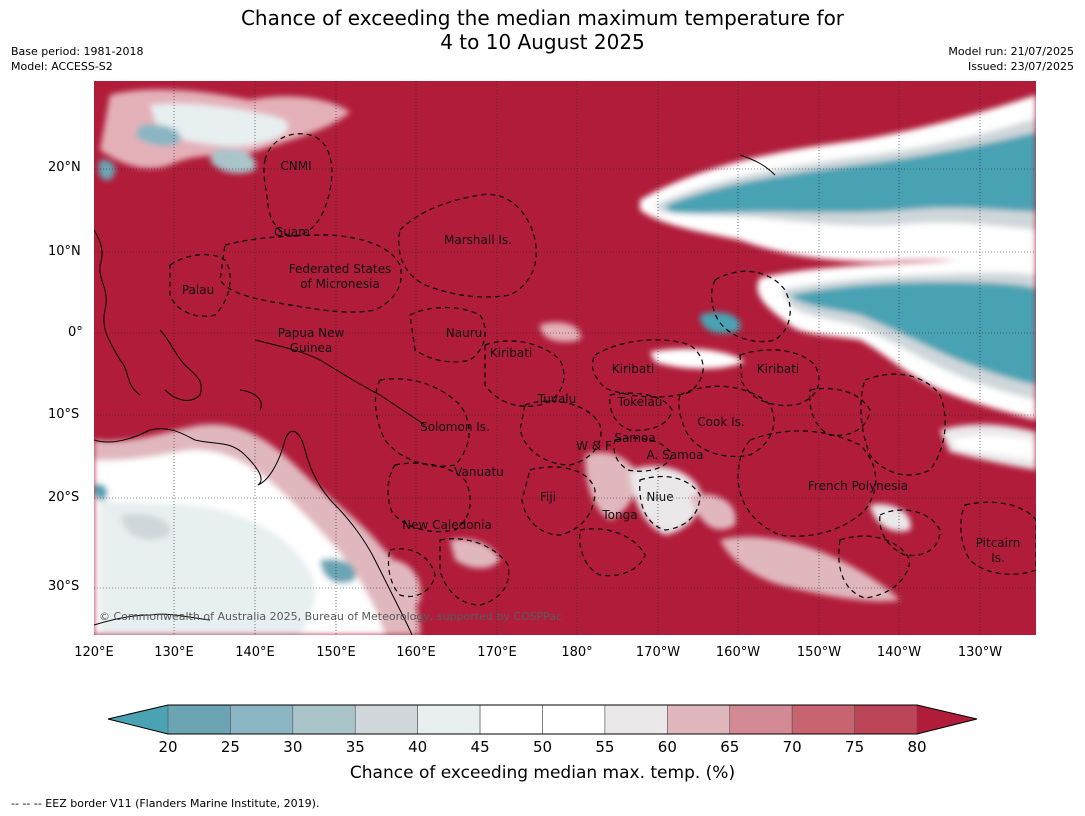  I want to click on colorbar-tick-label: 60, so click(667, 747).